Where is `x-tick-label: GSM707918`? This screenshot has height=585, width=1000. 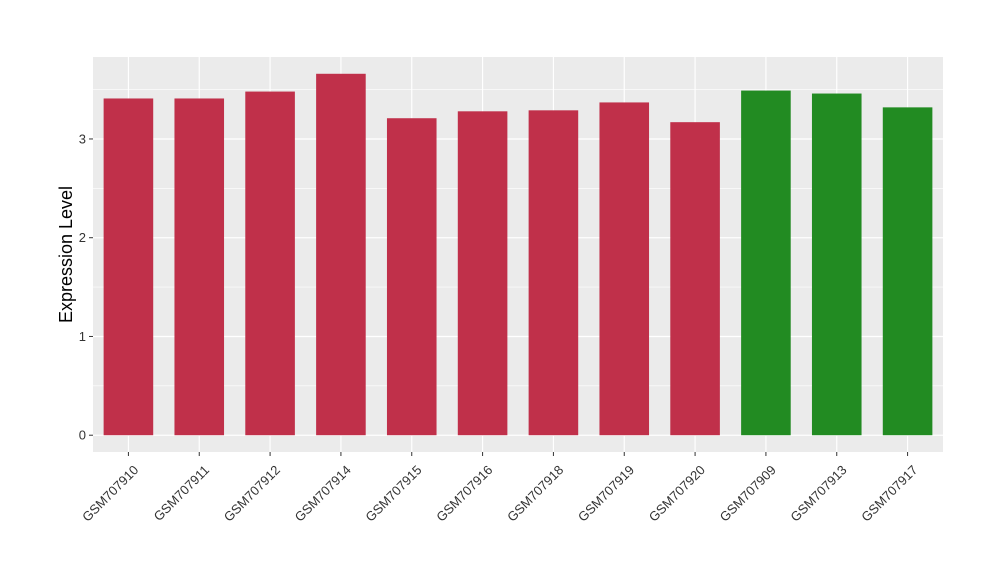
x-tick-label: GSM707918 is located at coordinates (535, 493).